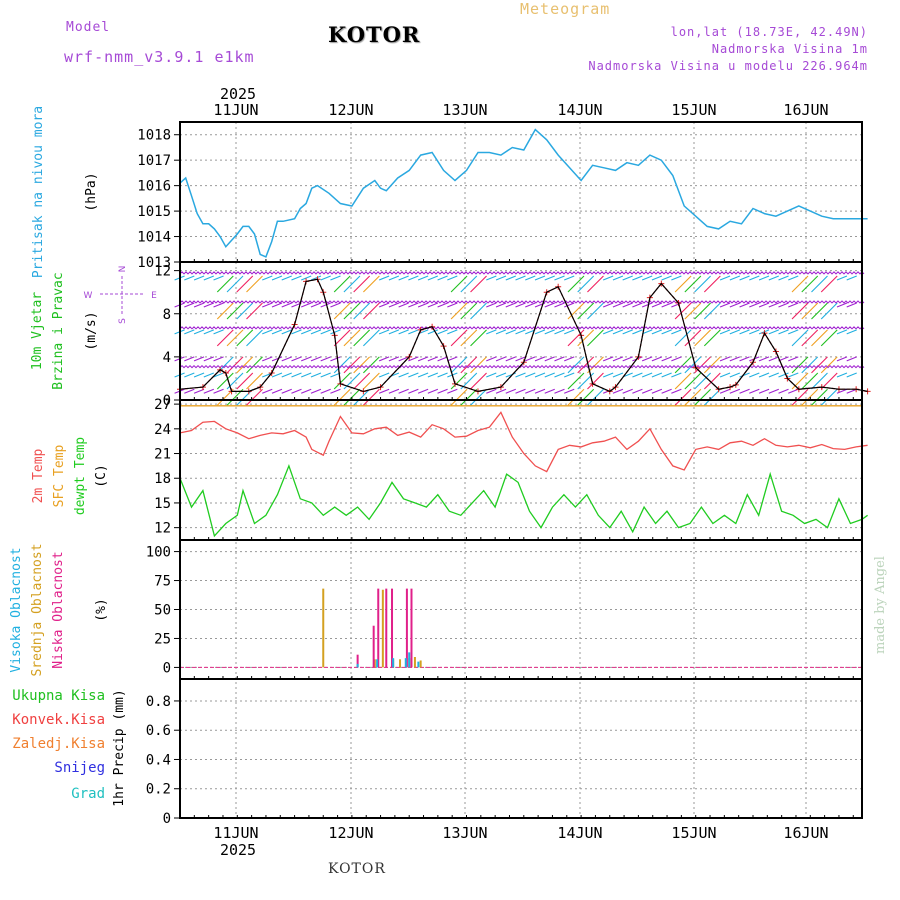  I want to click on wind-axis-title: 10m Vjetar, so click(37, 331).